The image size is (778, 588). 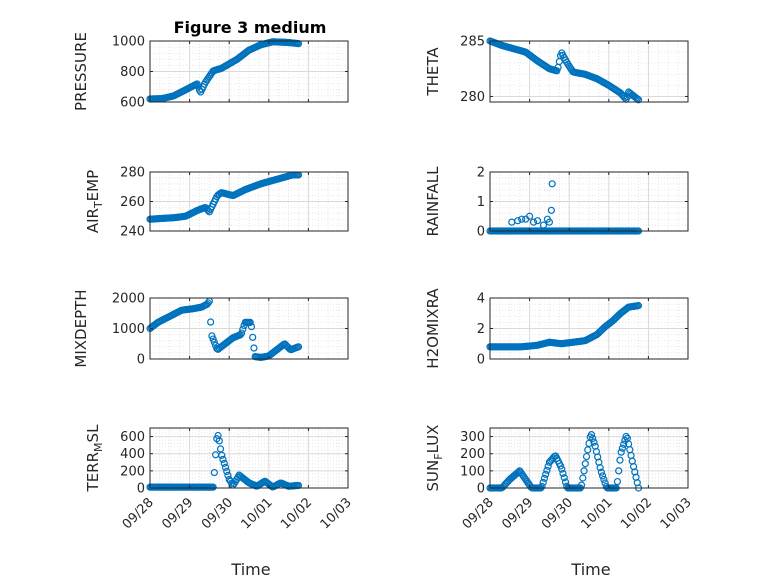 What do you see at coordinates (81, 328) in the screenshot?
I see `y-axis-label: MIXDEPTH` at bounding box center [81, 328].